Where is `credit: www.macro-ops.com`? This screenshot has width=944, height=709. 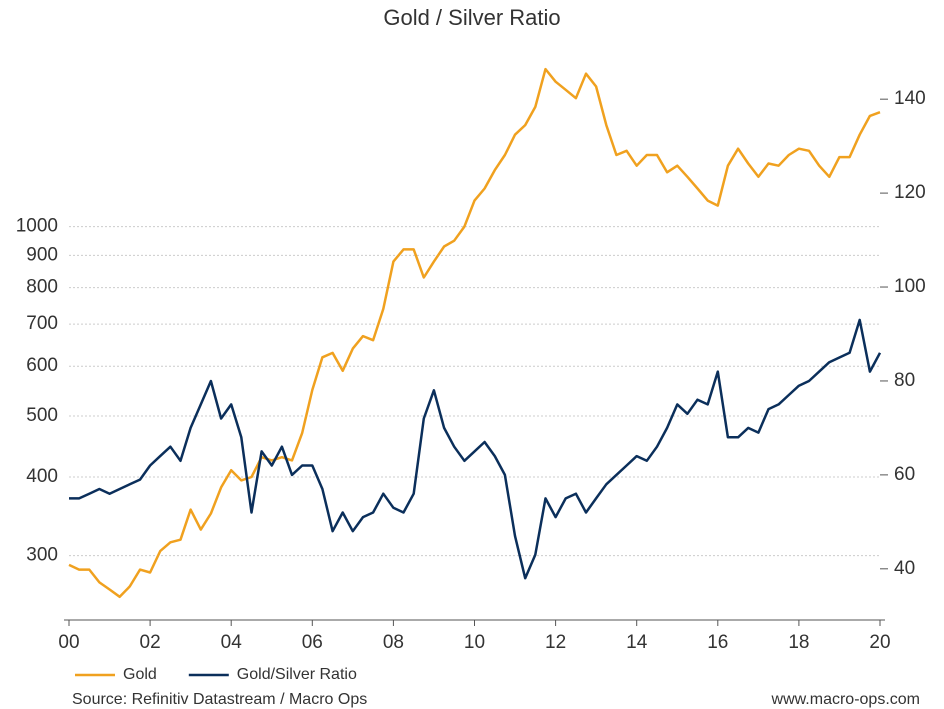 credit: www.macro-ops.com is located at coordinates (845, 699).